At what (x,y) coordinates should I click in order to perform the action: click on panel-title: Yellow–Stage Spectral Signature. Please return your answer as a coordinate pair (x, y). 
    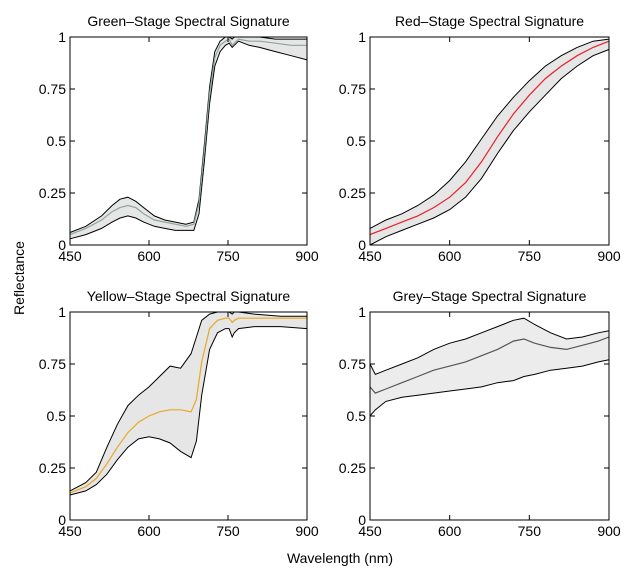
    Looking at the image, I should click on (189, 296).